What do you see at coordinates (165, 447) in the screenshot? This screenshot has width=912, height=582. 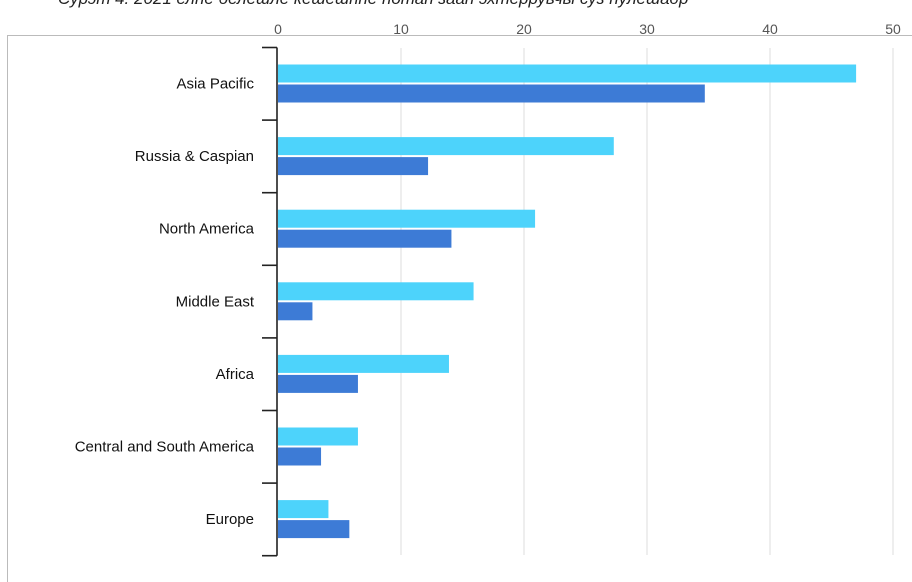 I see `category-label: Central and South America` at bounding box center [165, 447].